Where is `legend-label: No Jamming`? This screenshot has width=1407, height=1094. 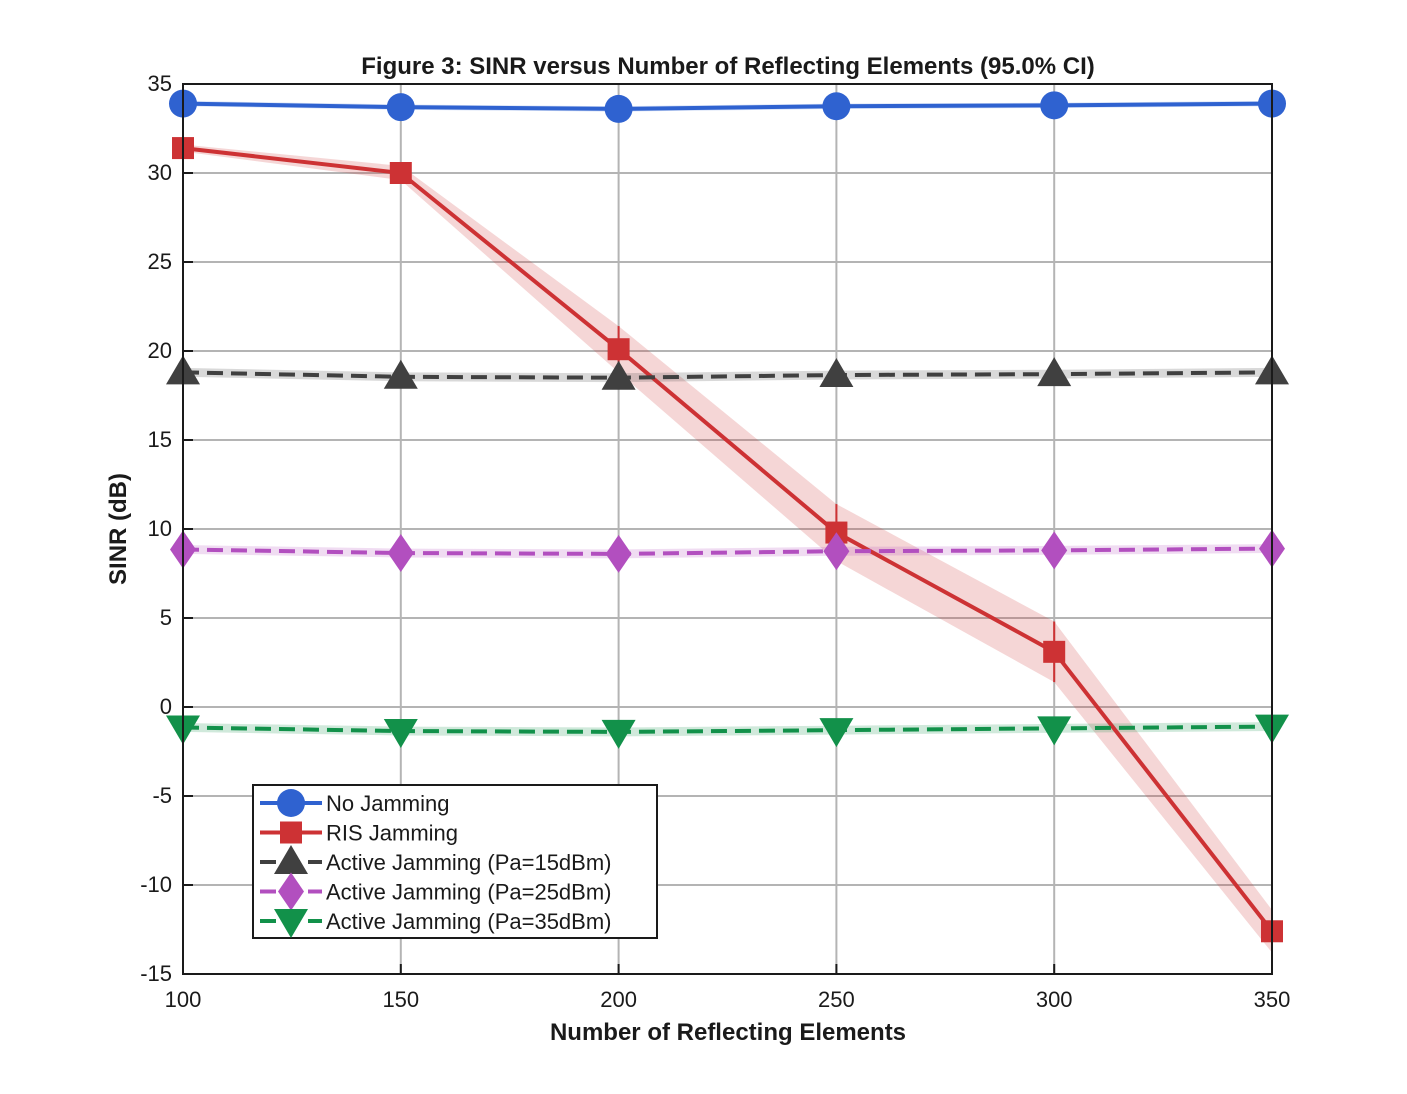 legend-label: No Jamming is located at coordinates (387, 803).